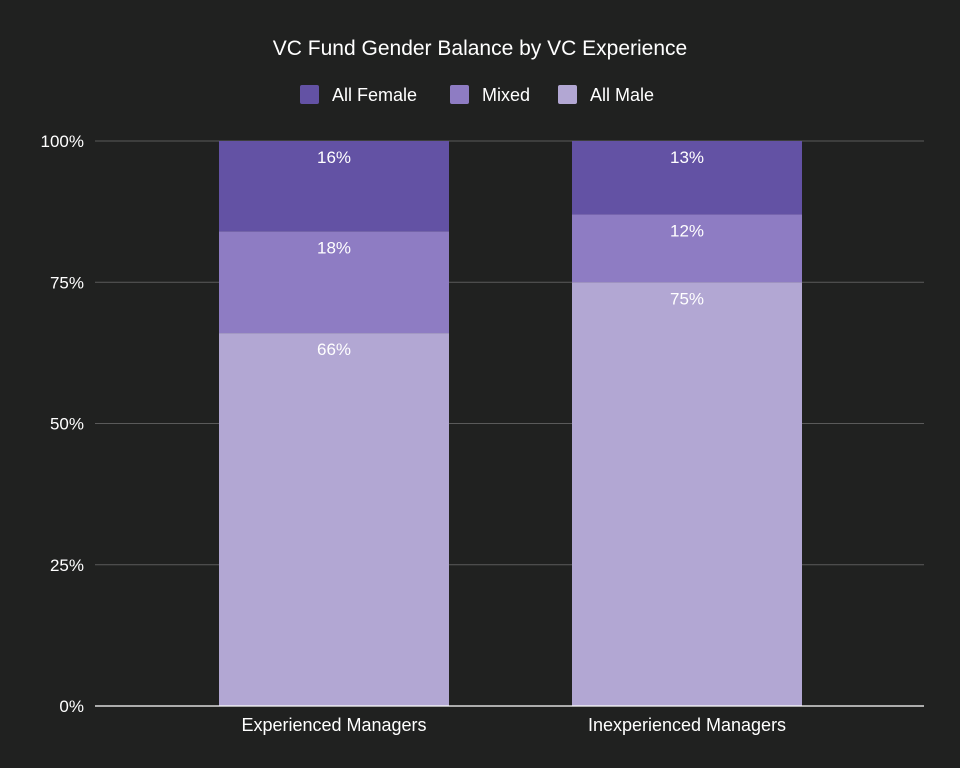 The image size is (960, 768). Describe the element at coordinates (67, 565) in the screenshot. I see `y-tick-label: 25%` at that location.